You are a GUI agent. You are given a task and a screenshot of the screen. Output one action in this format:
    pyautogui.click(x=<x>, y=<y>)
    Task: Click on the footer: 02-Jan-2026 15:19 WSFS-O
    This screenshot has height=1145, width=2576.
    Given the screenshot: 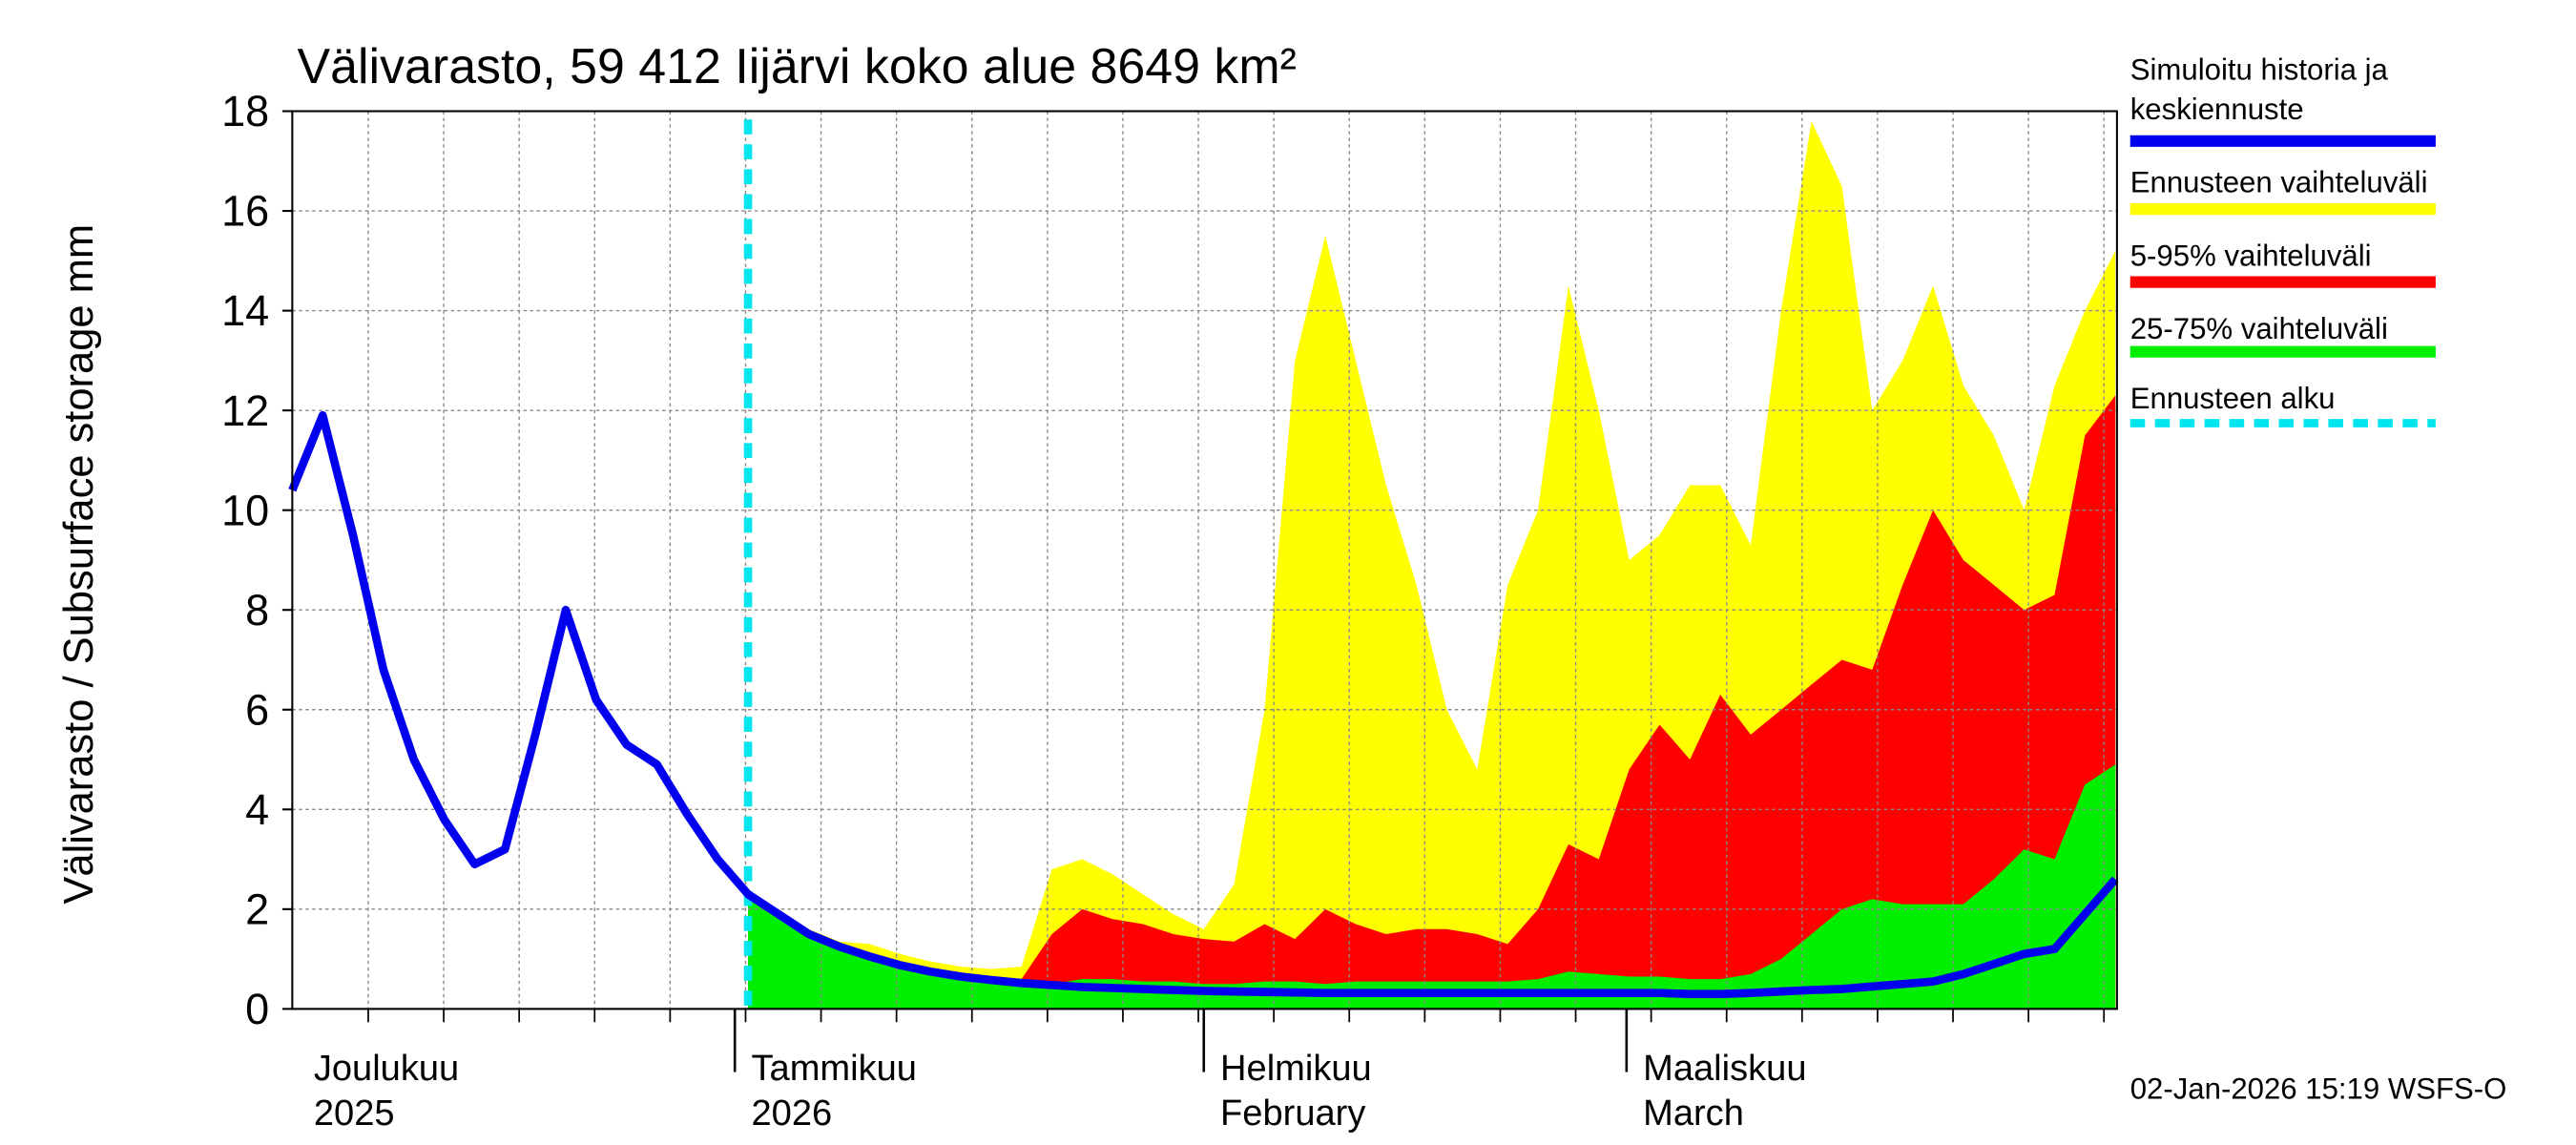 What is the action you would take?
    pyautogui.click(x=2318, y=1088)
    